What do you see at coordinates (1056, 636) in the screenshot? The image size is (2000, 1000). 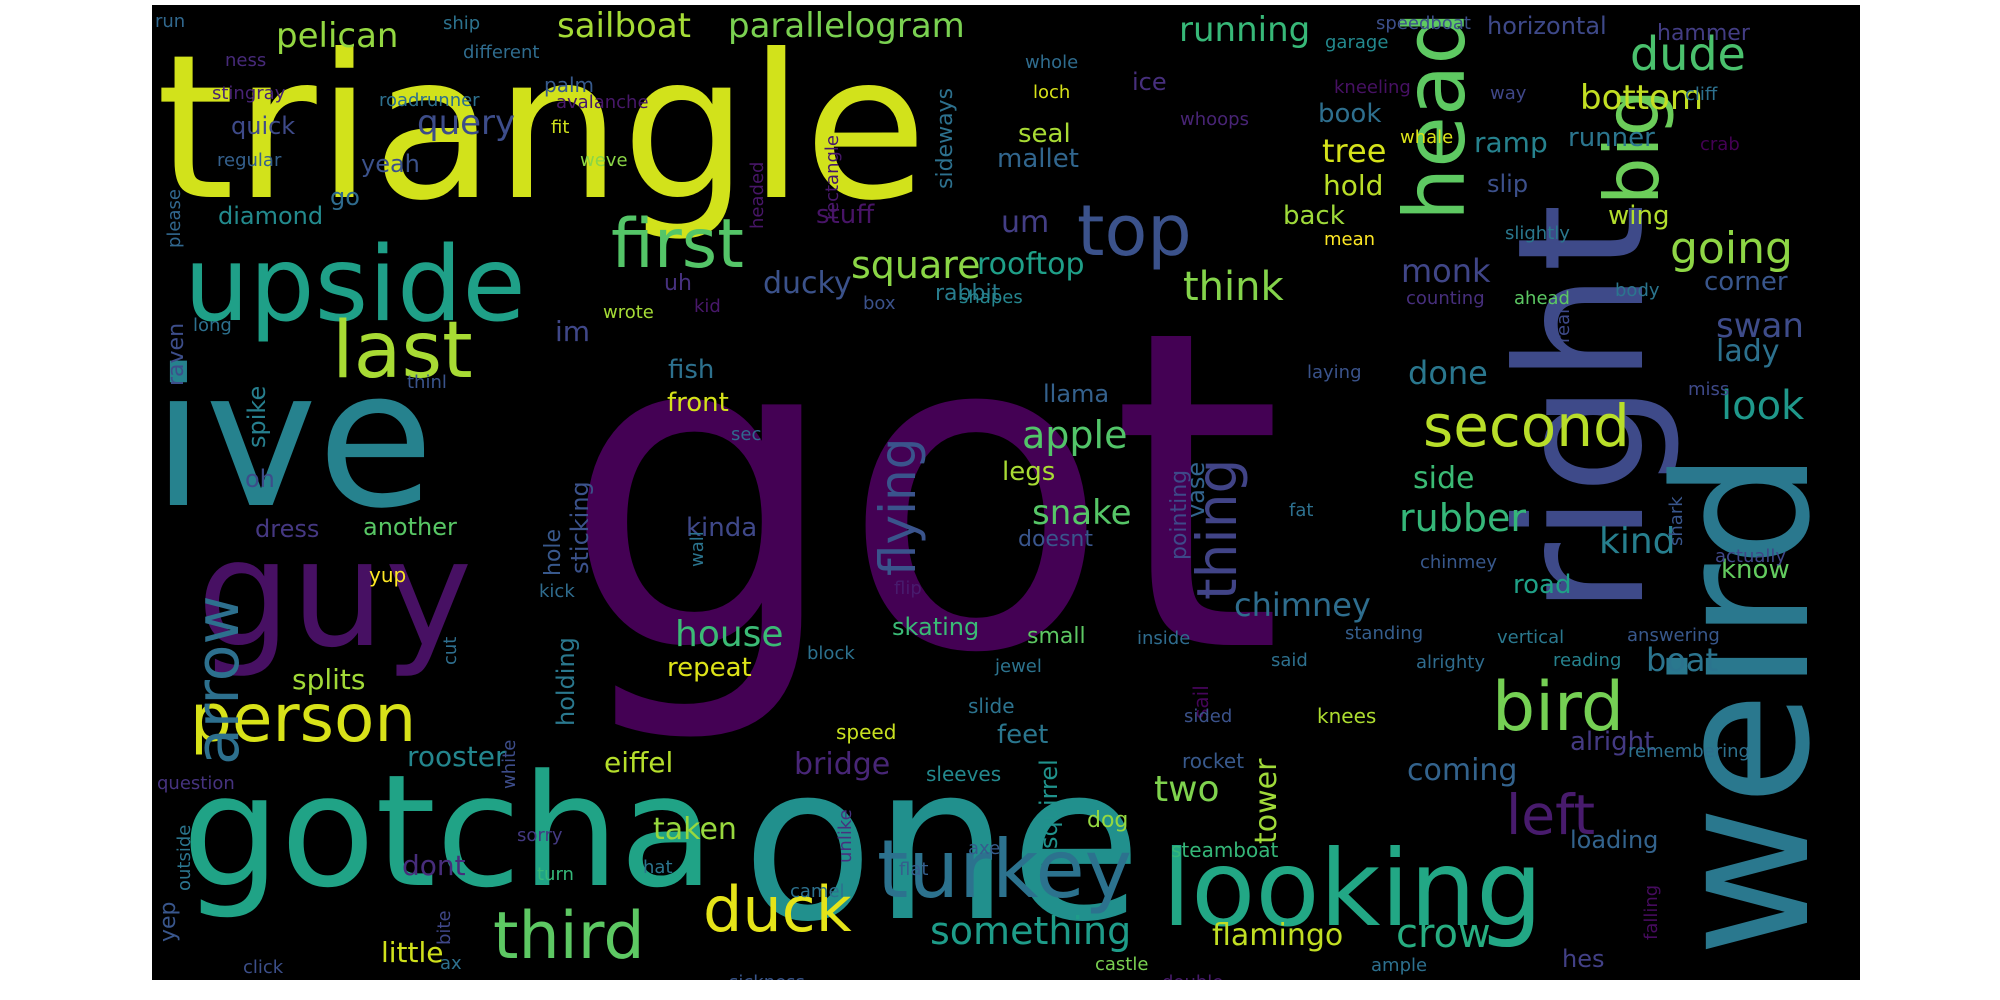 I see `word-small: small` at bounding box center [1056, 636].